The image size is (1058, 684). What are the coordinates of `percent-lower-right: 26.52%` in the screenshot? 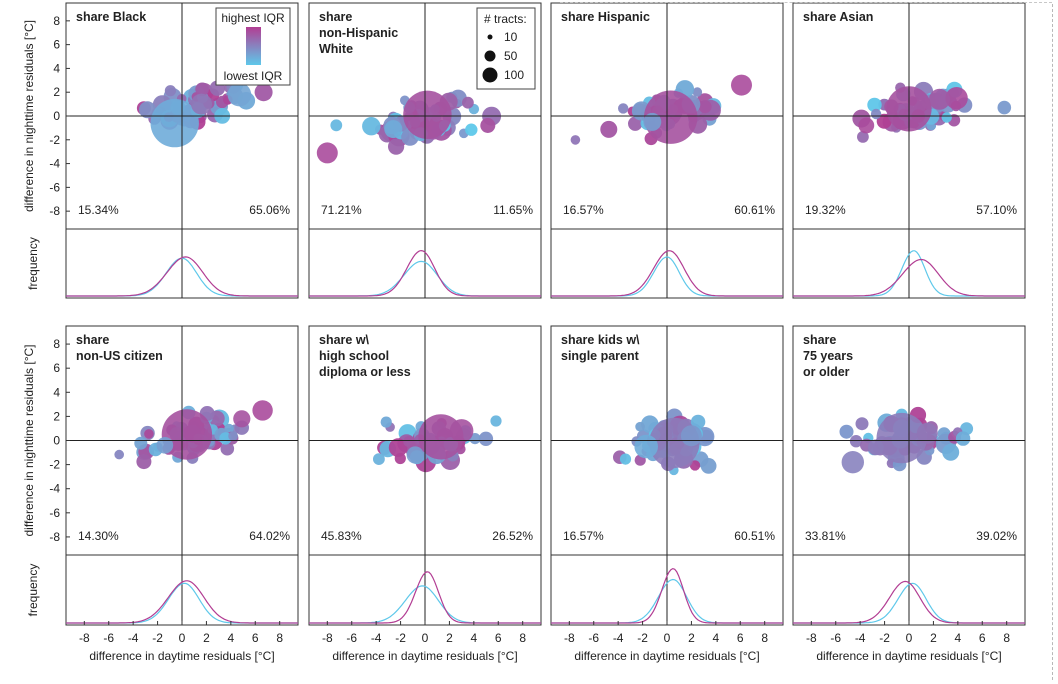 It's located at (512, 536).